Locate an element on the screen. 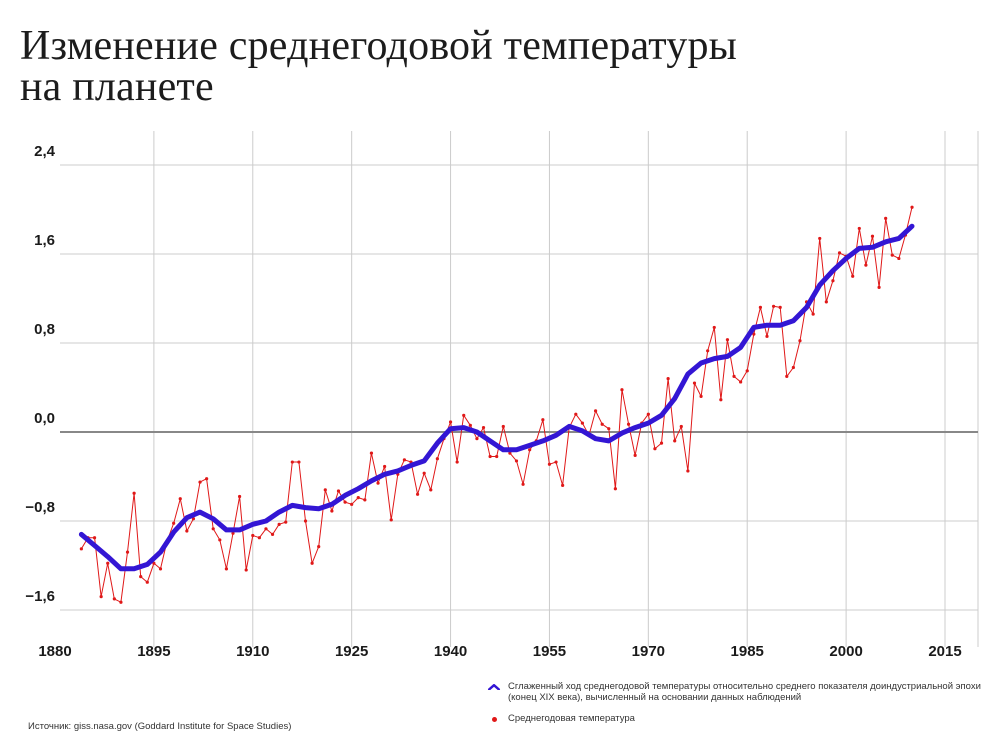 Image resolution: width=998 pixels, height=740 pixels. chart-title-line-2: на планете is located at coordinates (117, 87).